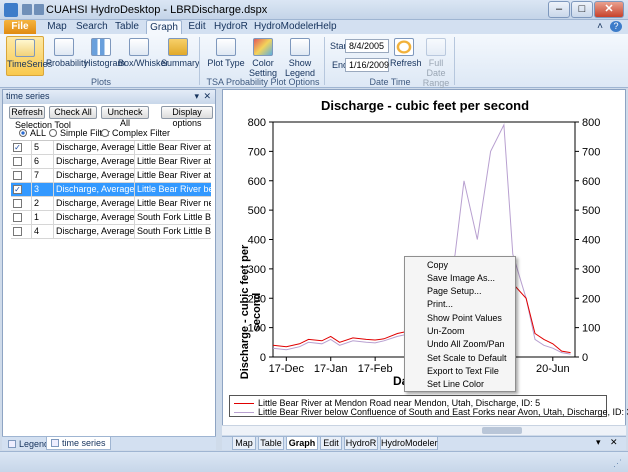 This screenshot has height=472, width=628. Describe the element at coordinates (591, 329) in the screenshot. I see `y-tick-label-right: 100` at that location.